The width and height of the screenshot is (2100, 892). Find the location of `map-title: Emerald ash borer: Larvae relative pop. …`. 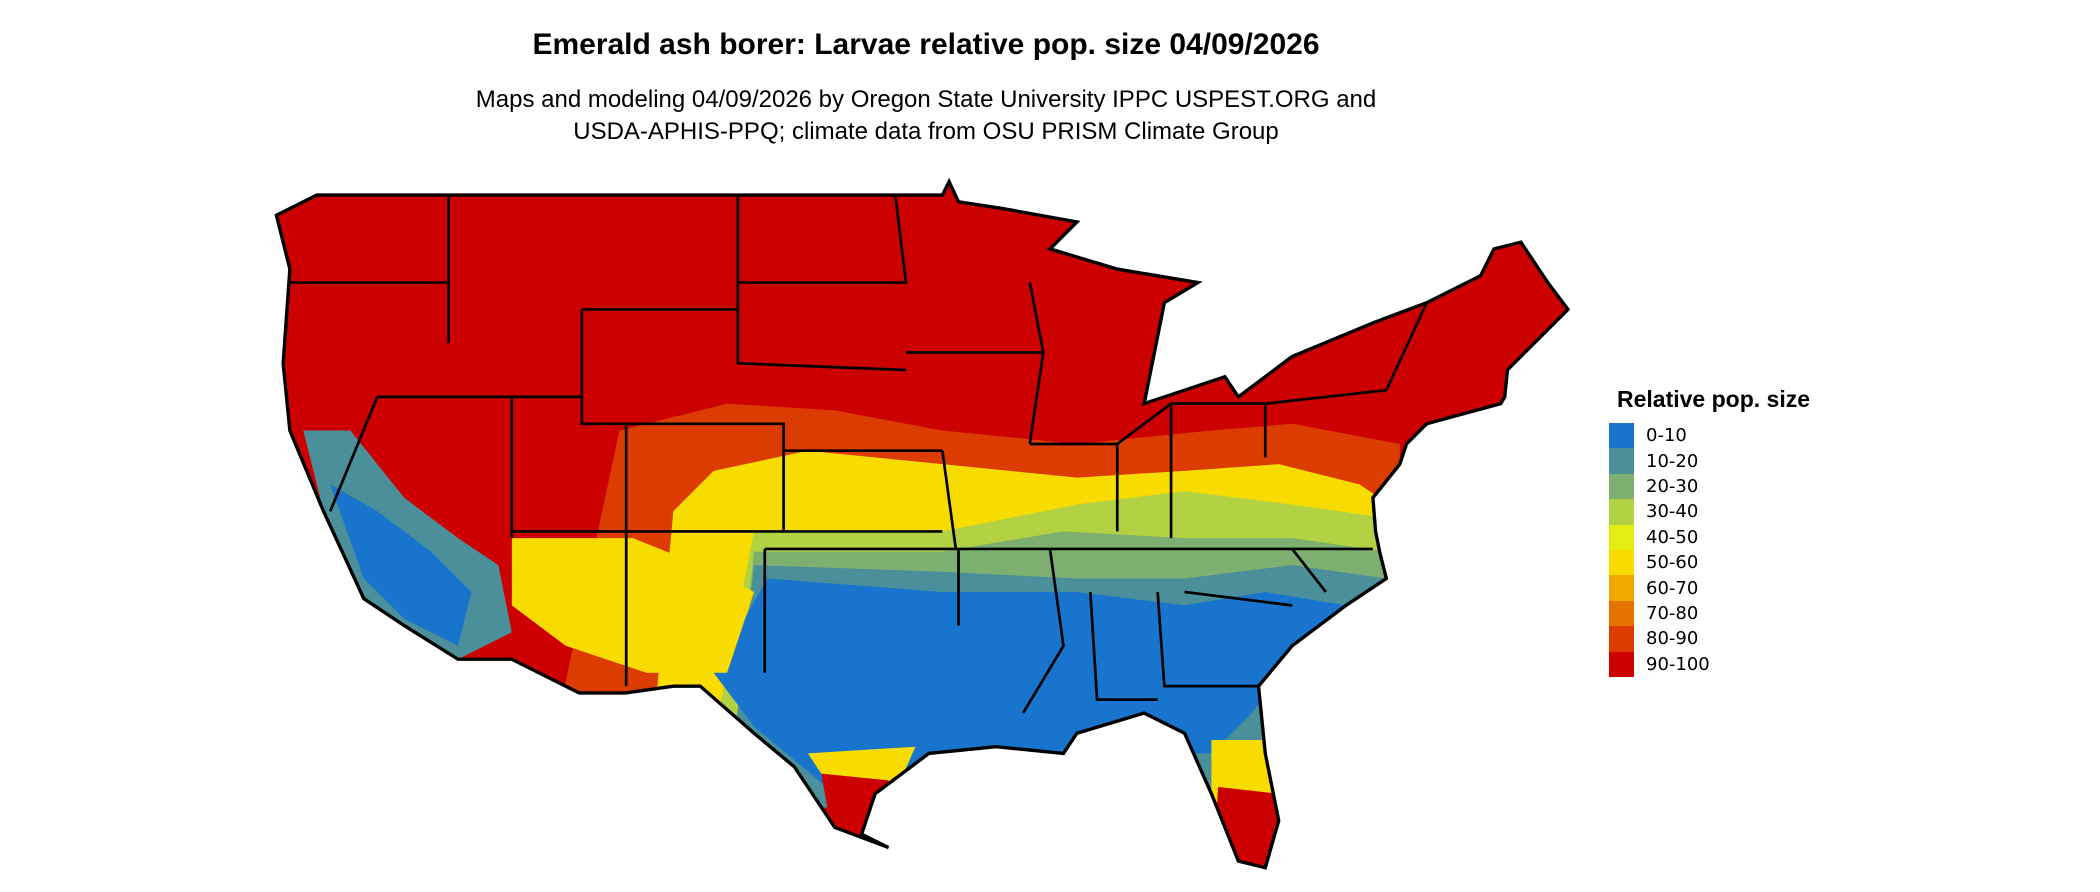

map-title: Emerald ash borer: Larvae relative pop. … is located at coordinates (926, 44).